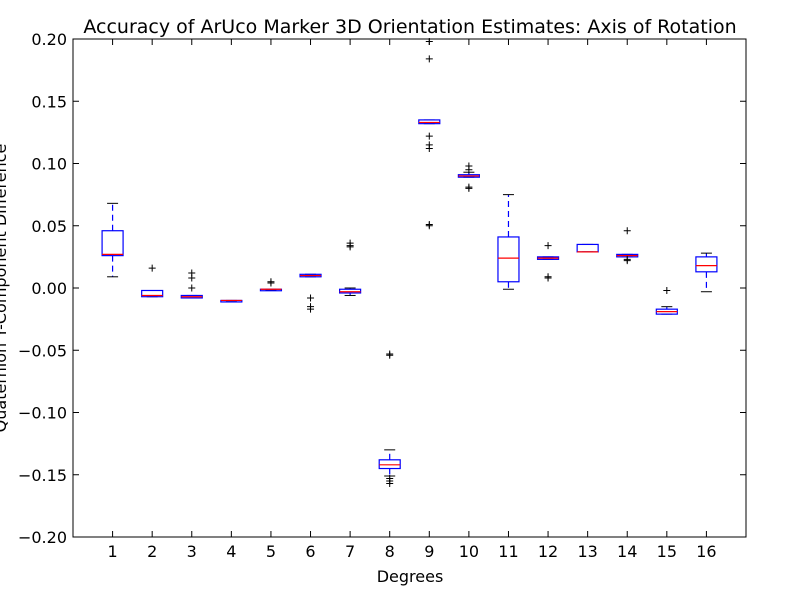 The image size is (800, 600). I want to click on x-tick-label: 14, so click(627, 551).